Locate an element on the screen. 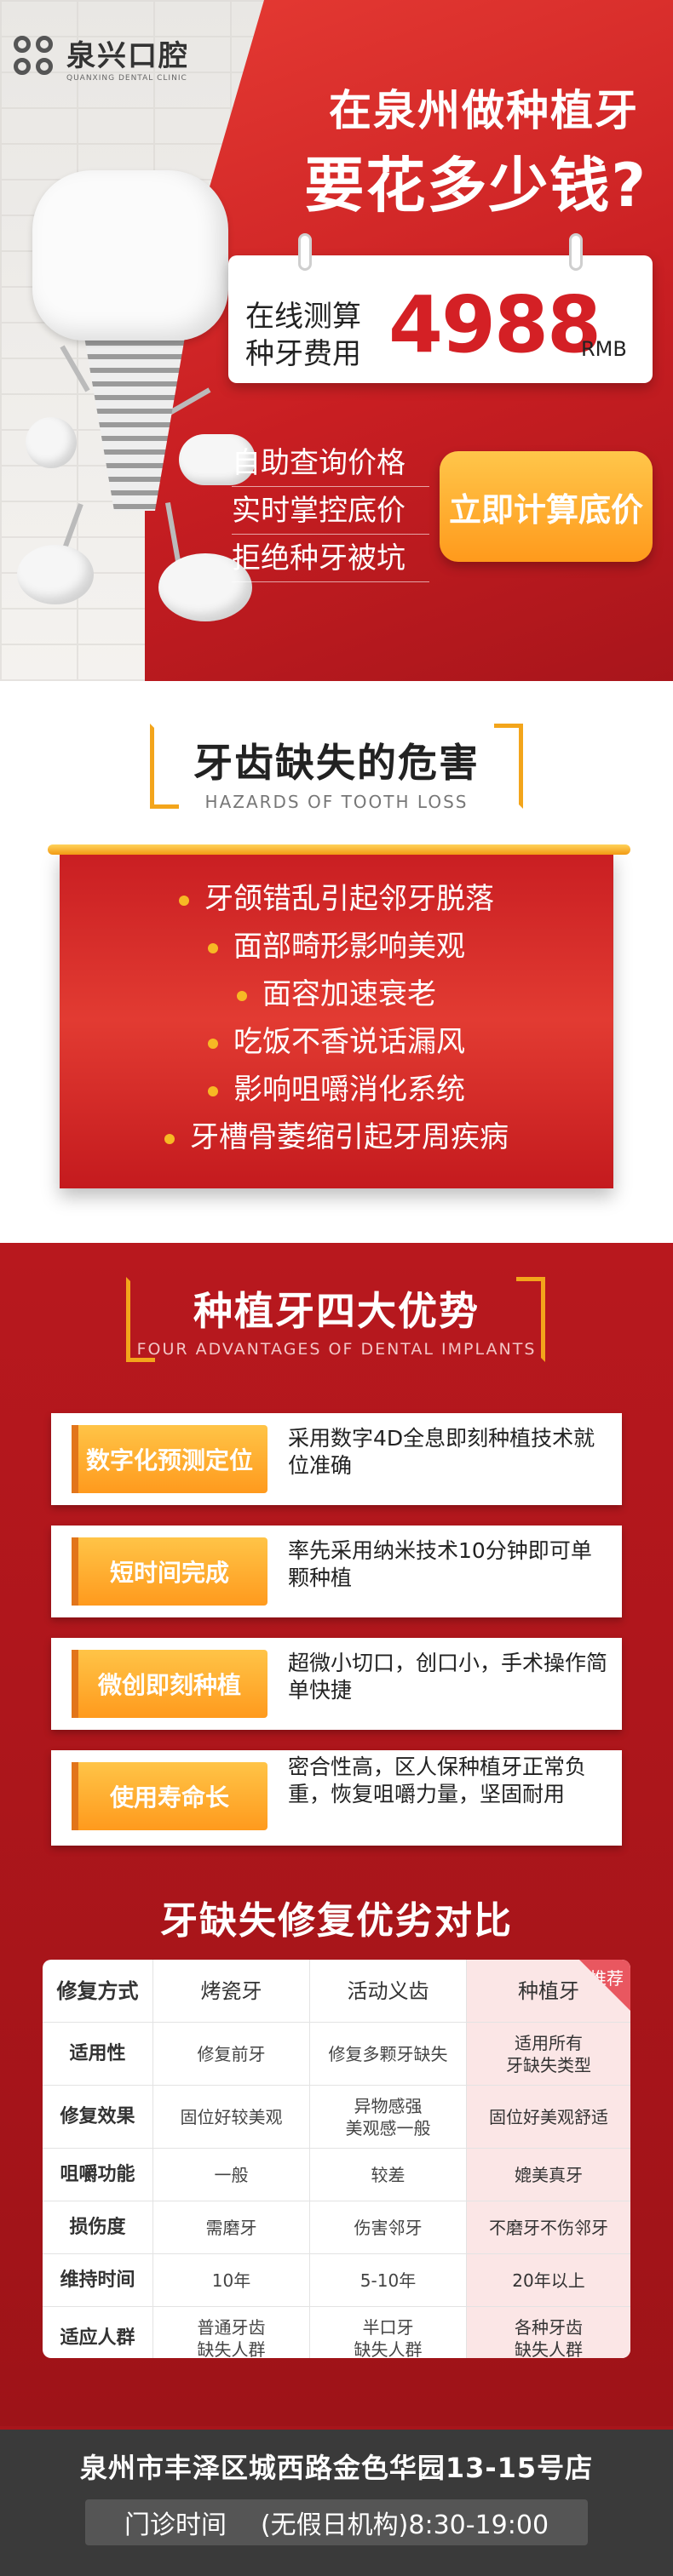 Image resolution: width=673 pixels, height=2576 pixels. table-row: 适应人群 普通牙齿 缺失人群 半口牙 缺失人群 各种牙齿 缺失人群 is located at coordinates (336, 2332).